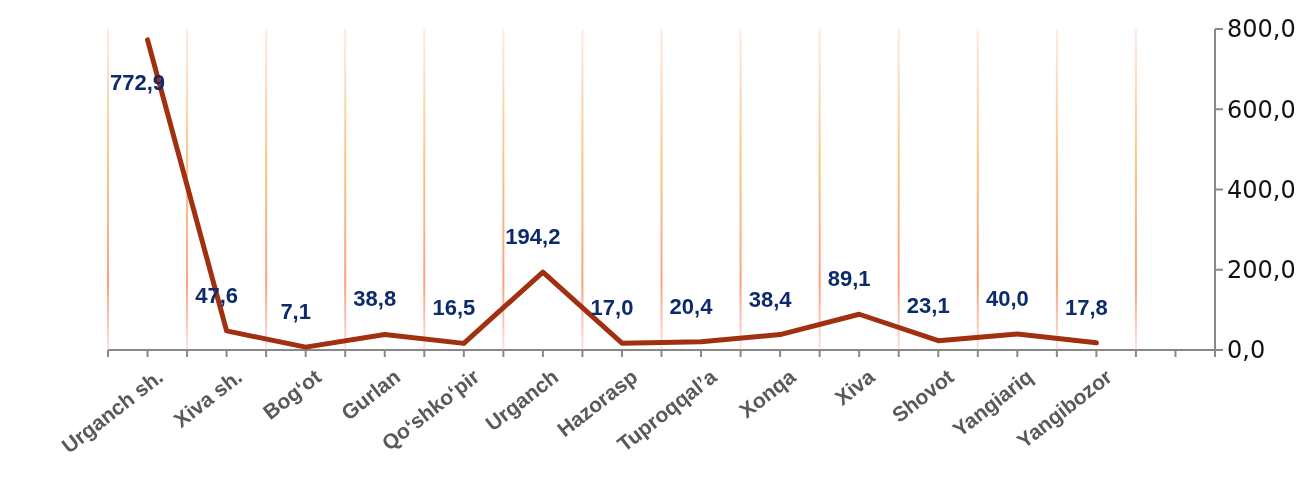 Image resolution: width=1316 pixels, height=500 pixels. What do you see at coordinates (208, 398) in the screenshot?
I see `x-tick-label: Xiva sh.` at bounding box center [208, 398].